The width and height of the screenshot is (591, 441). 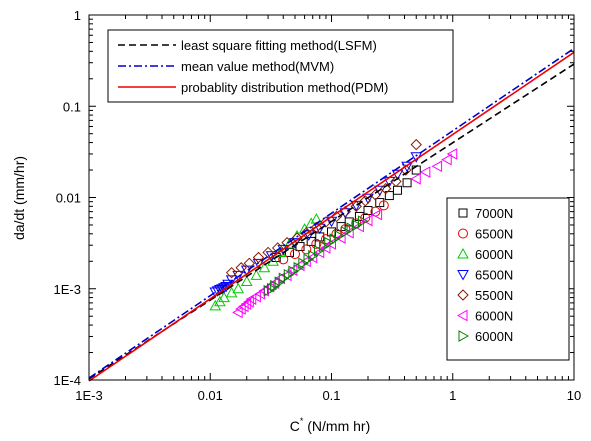 What do you see at coordinates (257, 66) in the screenshot?
I see `fit-legend-label-mvm: mean value method(MVM)` at bounding box center [257, 66].